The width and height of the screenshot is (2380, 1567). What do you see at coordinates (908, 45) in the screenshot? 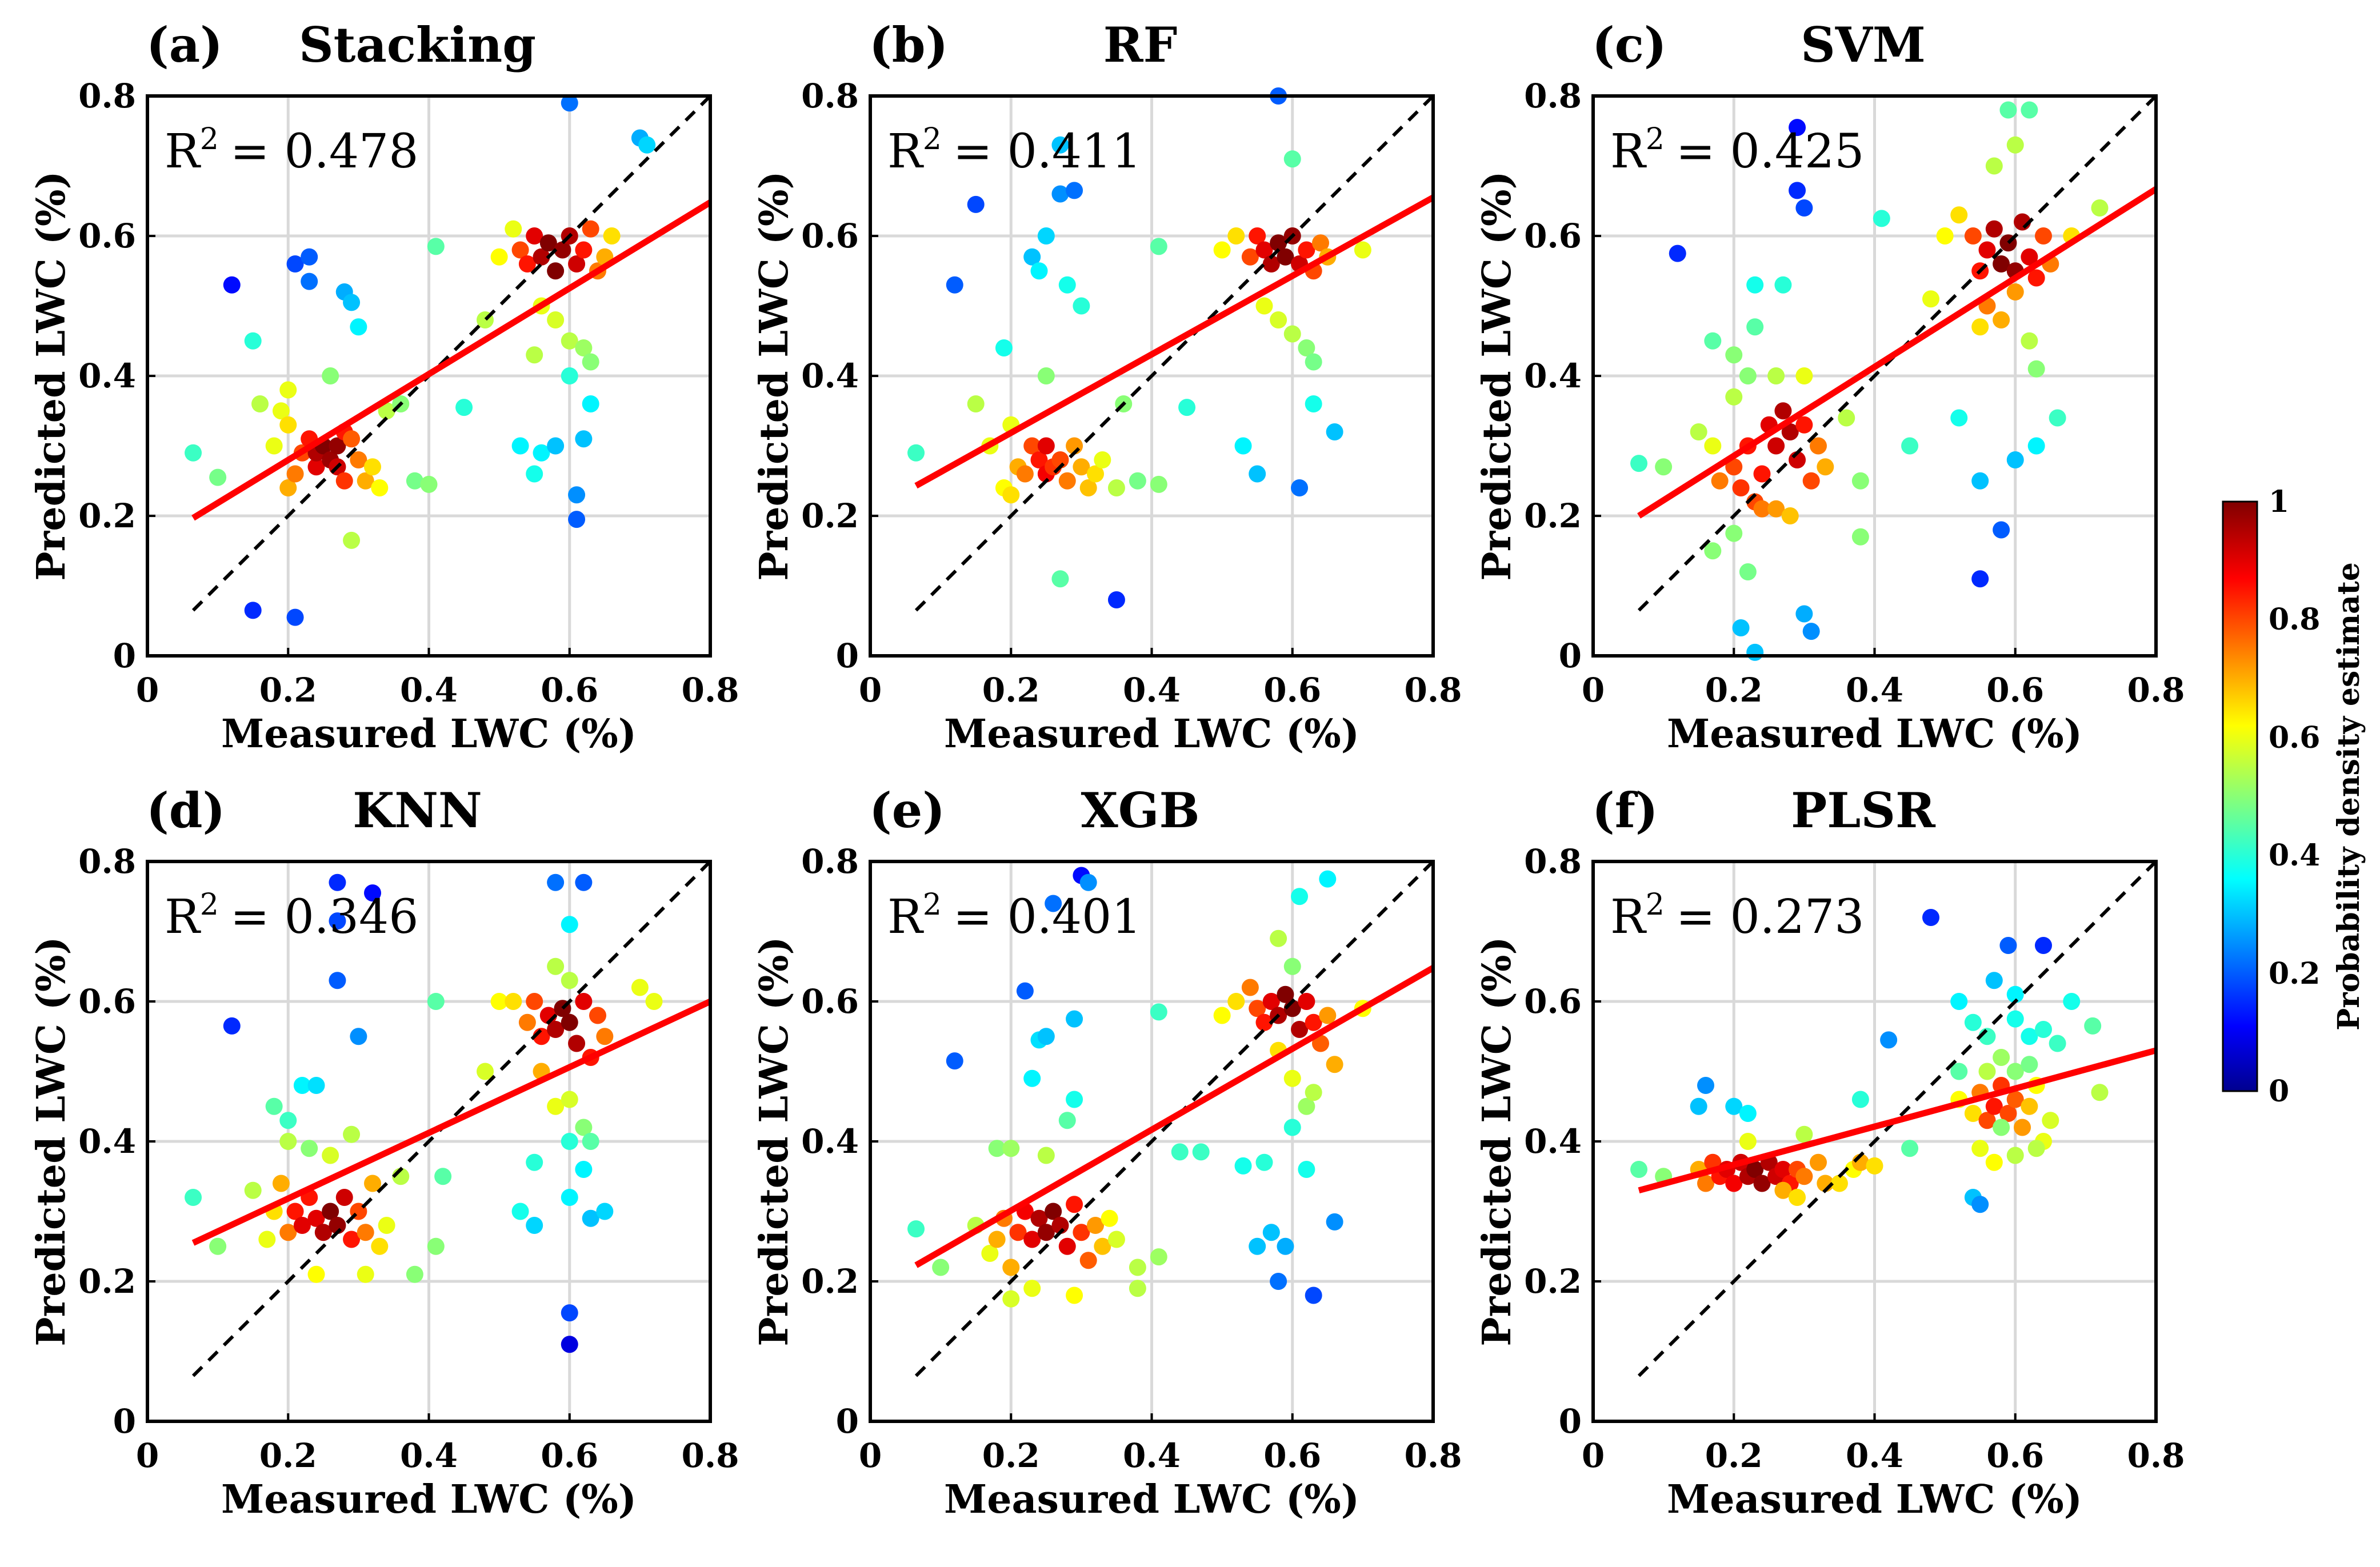
I see `panel-label: (b)` at bounding box center [908, 45].